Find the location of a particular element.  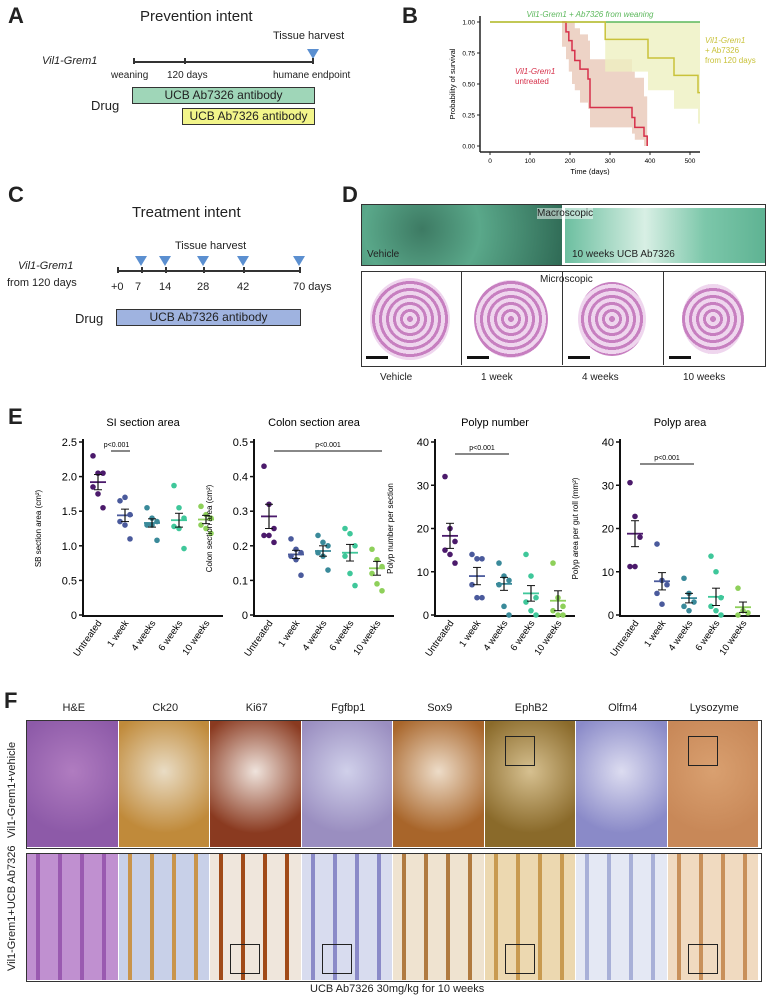

category-label: 1 week is located at coordinates (655, 633).